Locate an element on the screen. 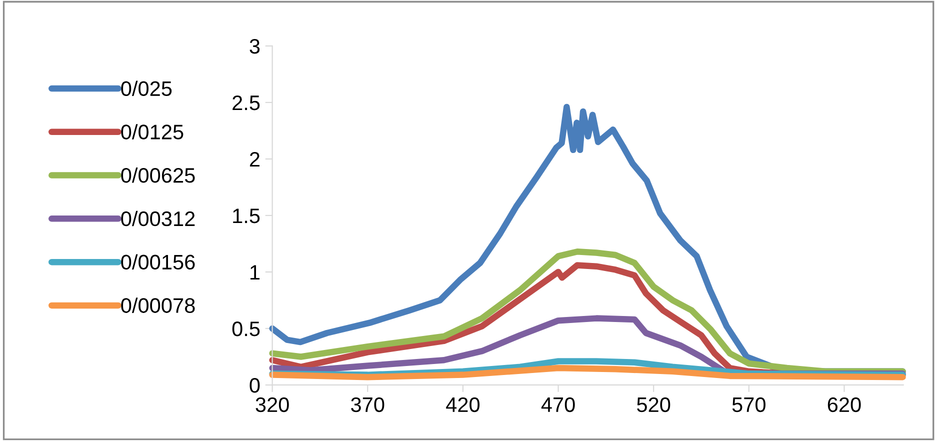  legend-label: 0/00312 is located at coordinates (158, 218).